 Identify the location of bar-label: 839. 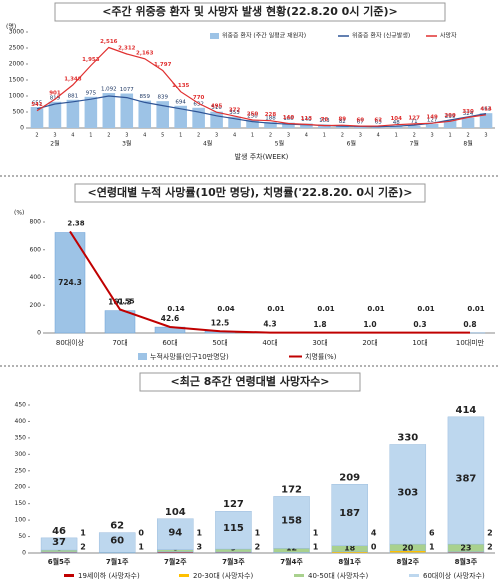
(162, 98).